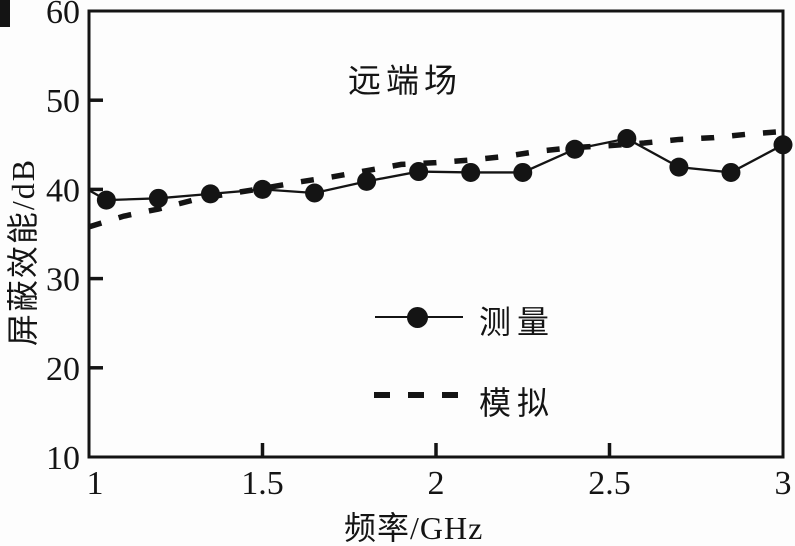 The width and height of the screenshot is (795, 546). Describe the element at coordinates (436, 483) in the screenshot. I see `x-tick-label: 2` at that location.